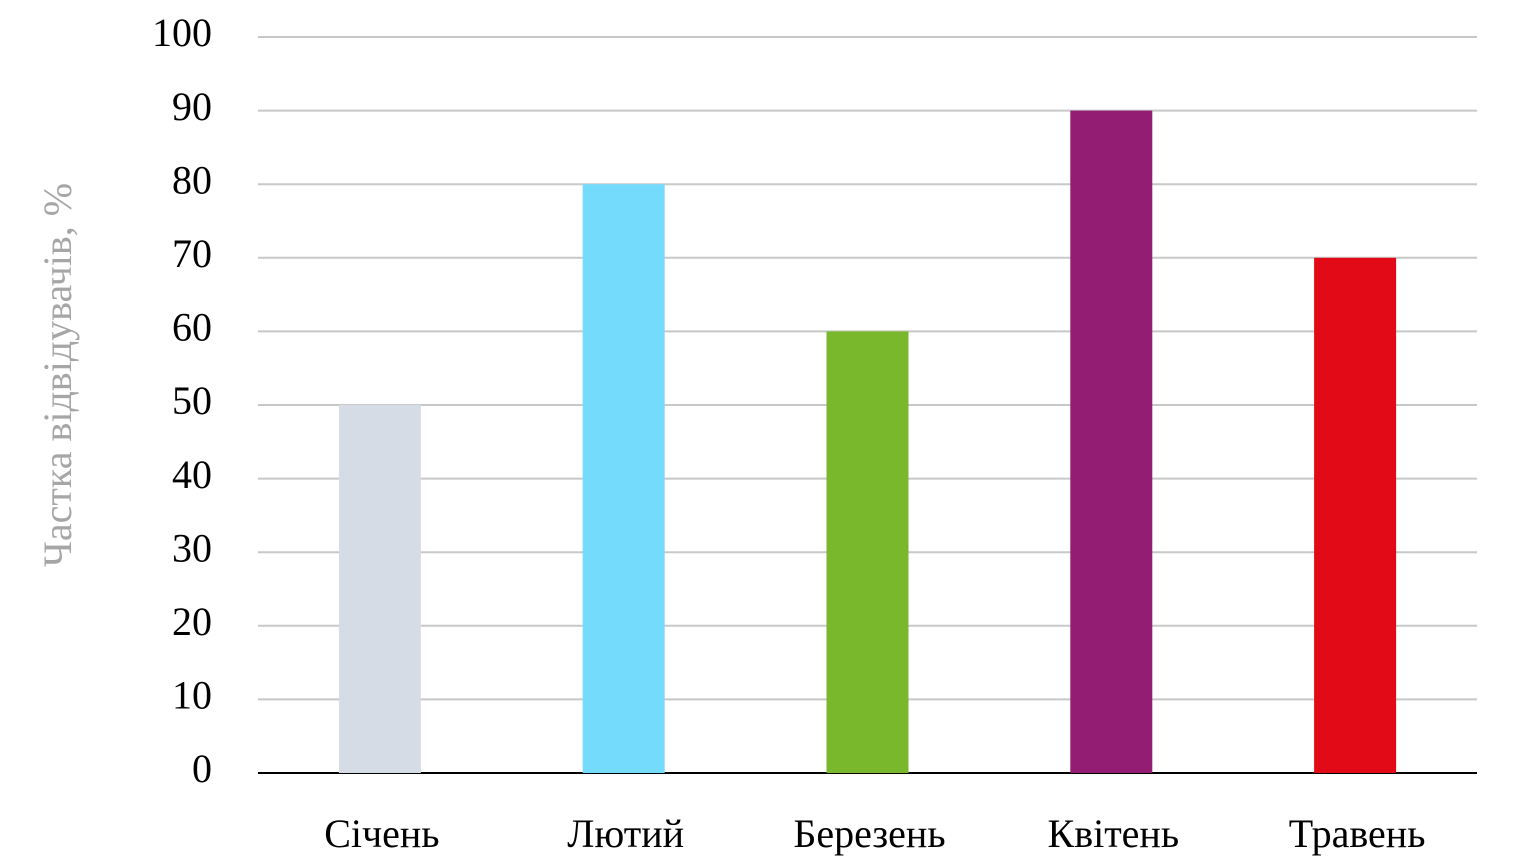  I want to click on x-tick-label: Квітень, so click(1114, 833).